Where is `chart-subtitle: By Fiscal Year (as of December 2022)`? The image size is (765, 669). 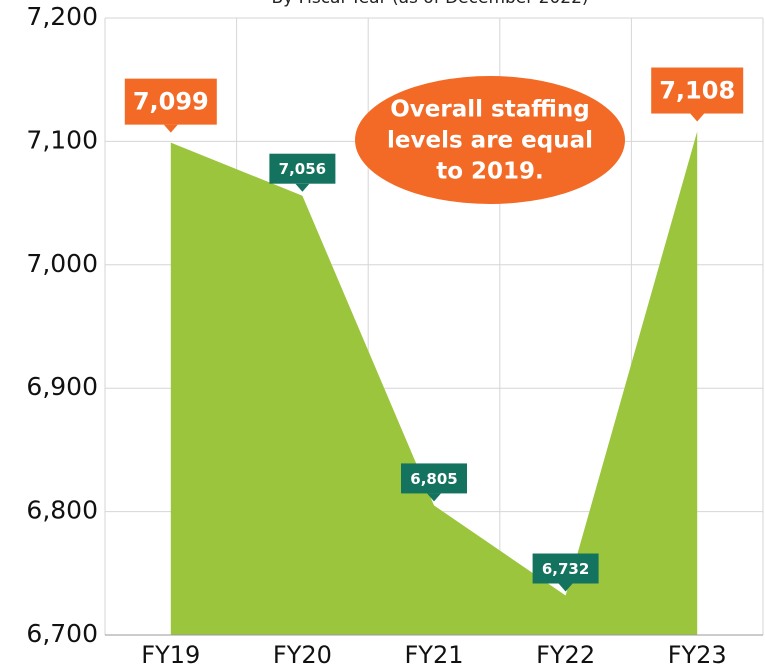 chart-subtitle: By Fiscal Year (as of December 2022) is located at coordinates (429, 4).